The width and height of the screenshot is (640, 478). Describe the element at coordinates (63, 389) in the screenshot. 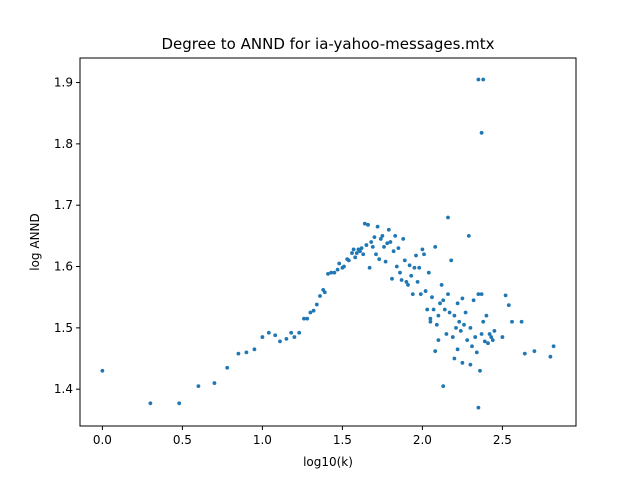

I see `y-tick-label: 1.4` at that location.